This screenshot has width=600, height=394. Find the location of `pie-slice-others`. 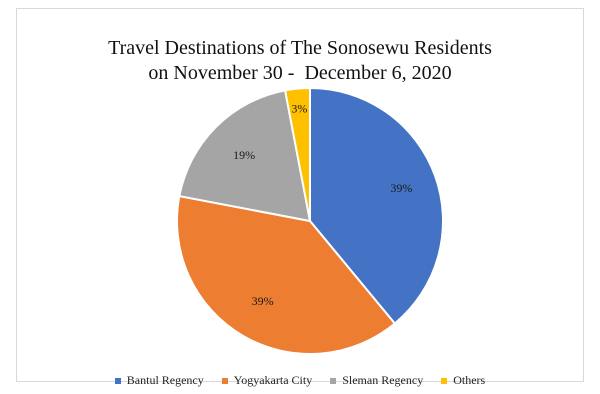

pie-slice-others is located at coordinates (297, 154).